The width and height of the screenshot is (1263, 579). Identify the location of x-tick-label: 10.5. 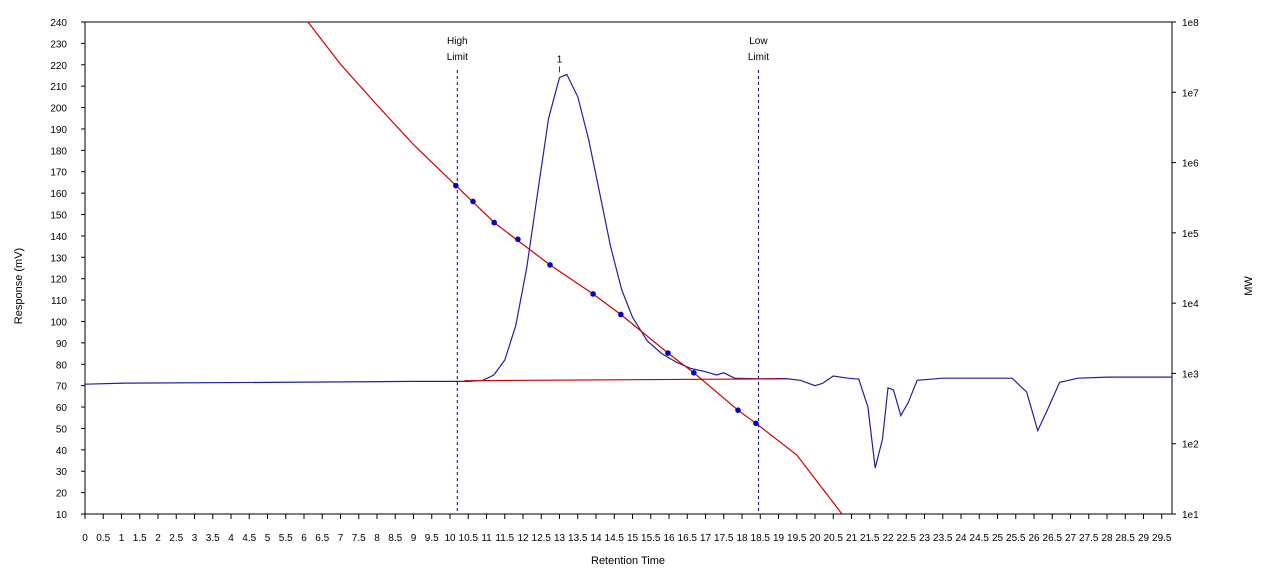
(469, 538).